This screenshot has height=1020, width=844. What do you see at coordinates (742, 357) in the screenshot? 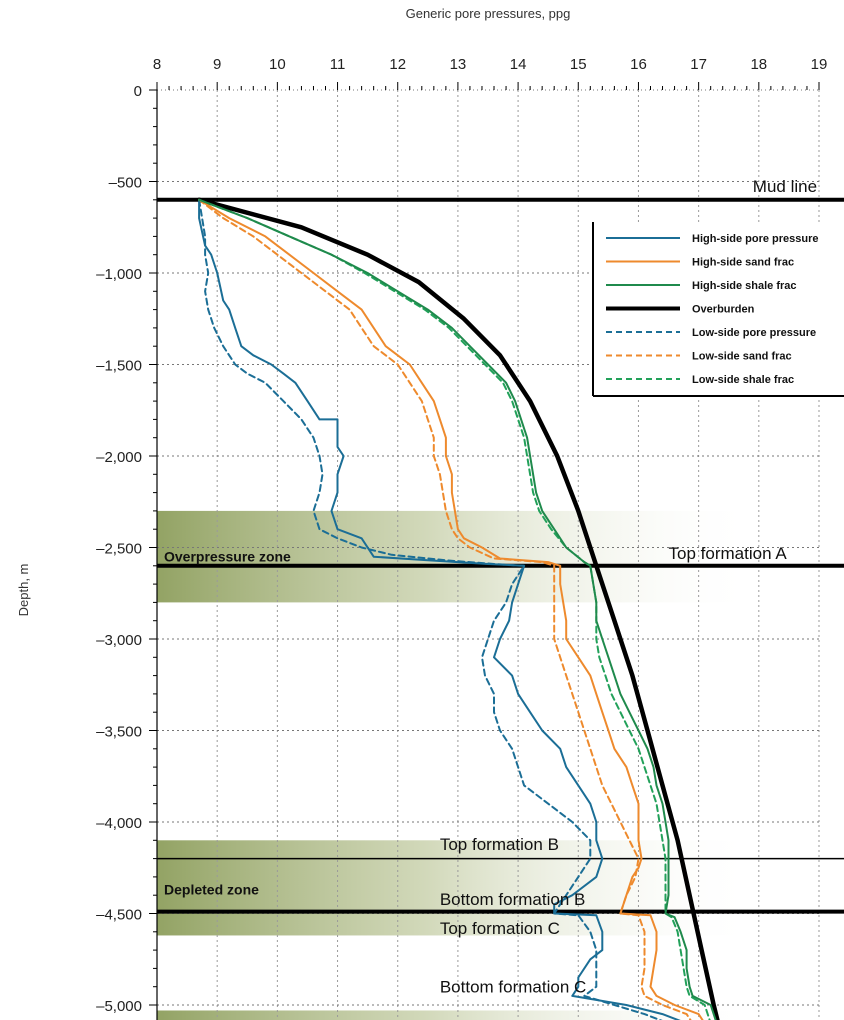
I see `legend-label-low-side-sand-frac: Low-side sand frac` at bounding box center [742, 357].